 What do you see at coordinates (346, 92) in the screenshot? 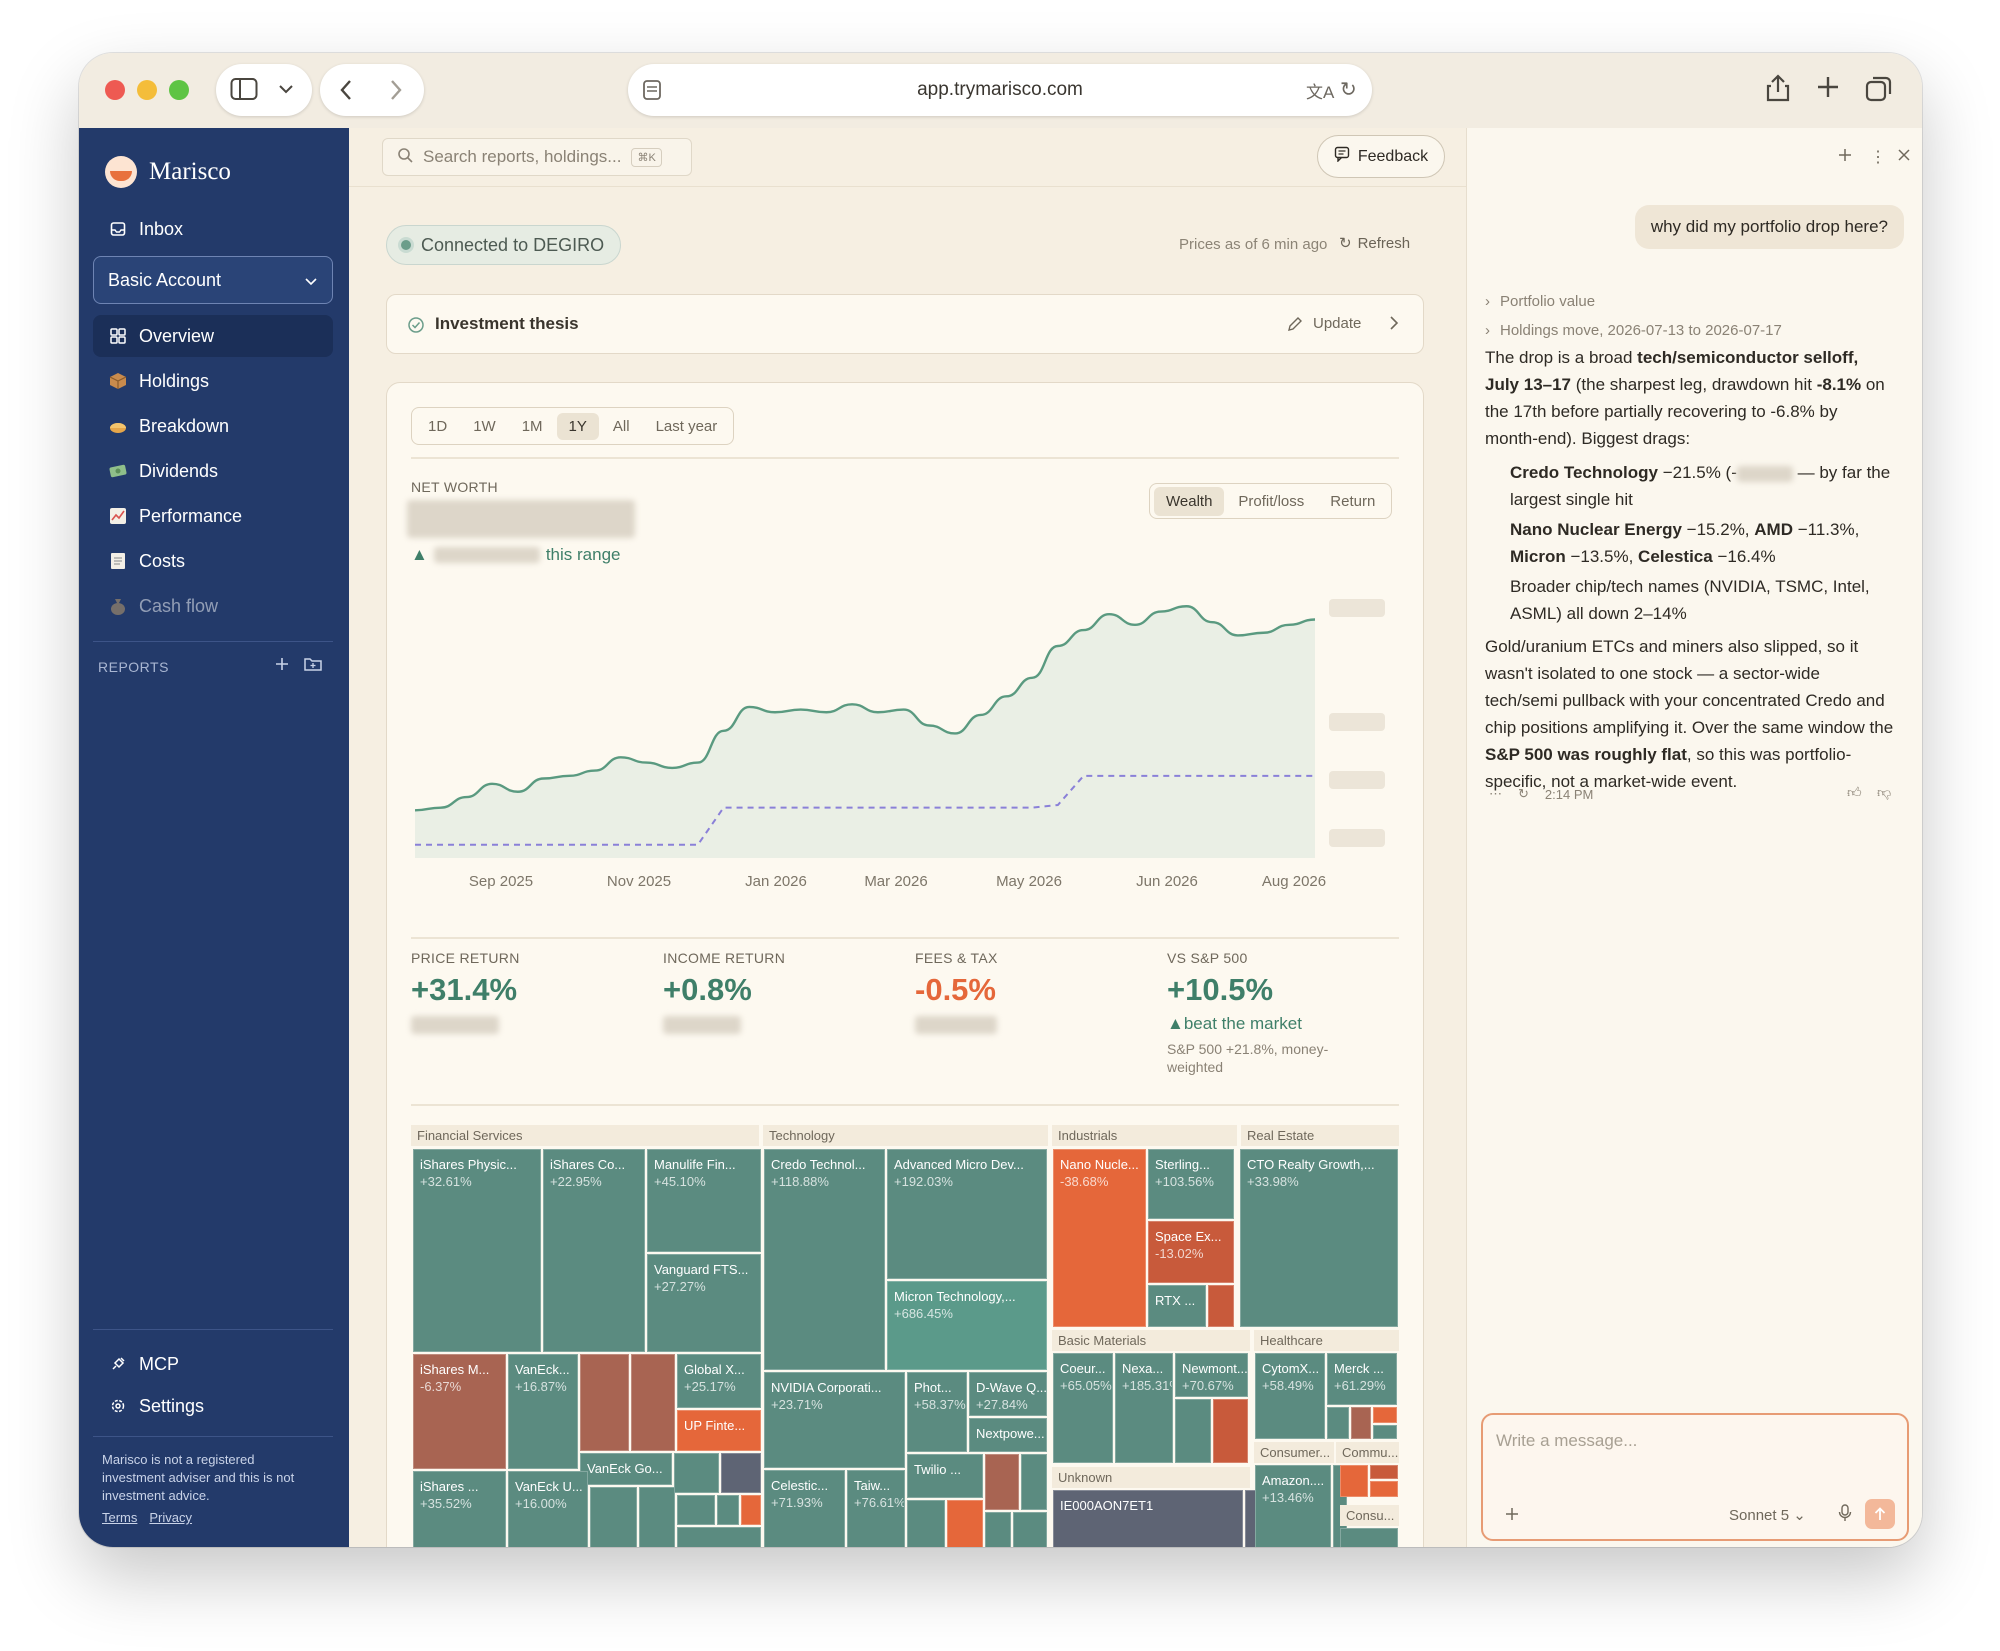
I see `back-icon` at bounding box center [346, 92].